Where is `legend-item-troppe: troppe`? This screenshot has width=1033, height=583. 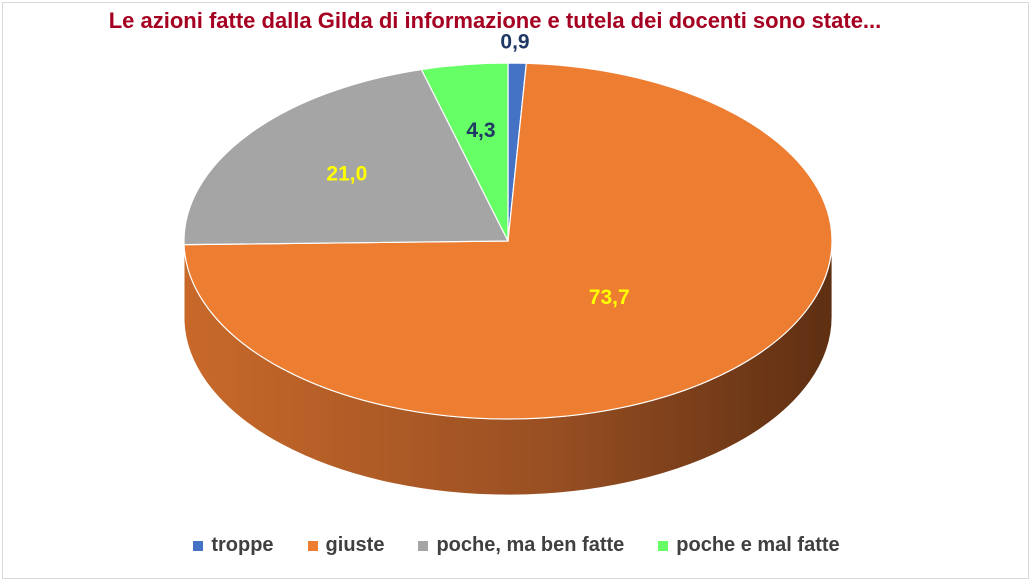
legend-item-troppe: troppe is located at coordinates (233, 545).